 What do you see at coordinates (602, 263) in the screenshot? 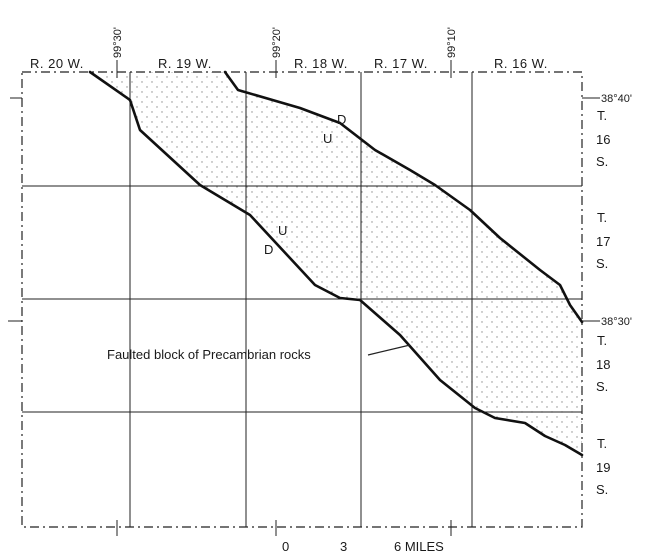
I see `township-17-s: S.` at bounding box center [602, 263].